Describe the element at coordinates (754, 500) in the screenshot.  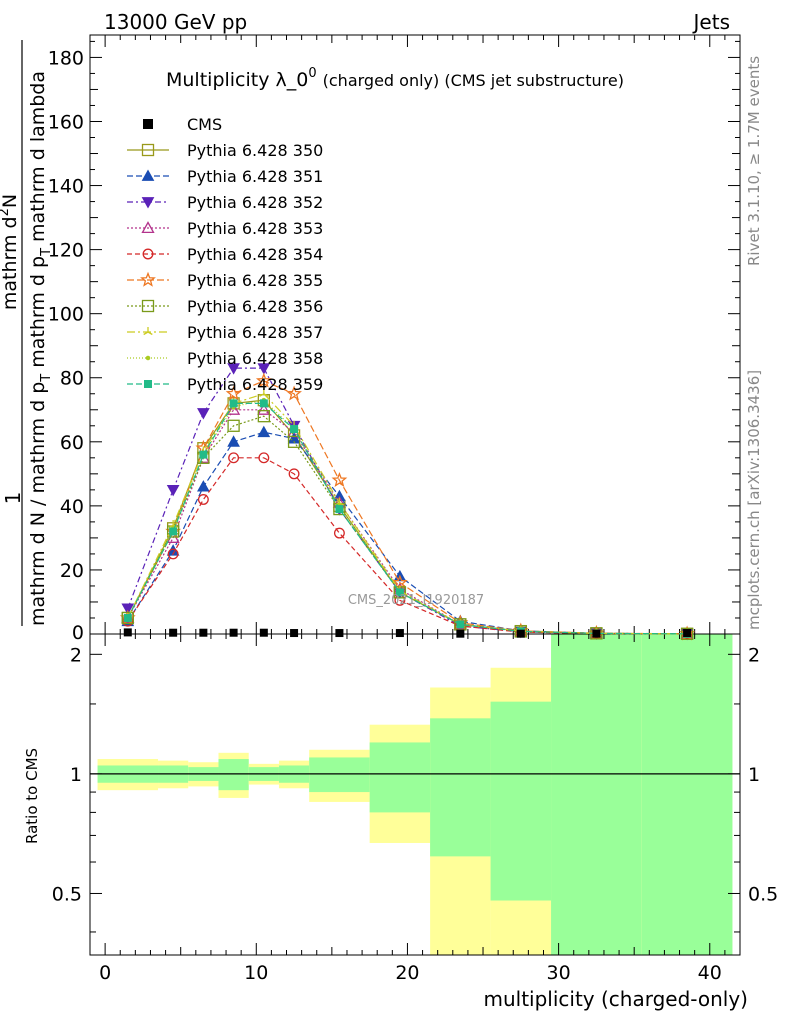
I see `mcplots-side-label: mcplots.cern.ch [arXiv:1306.3436]` at that location.